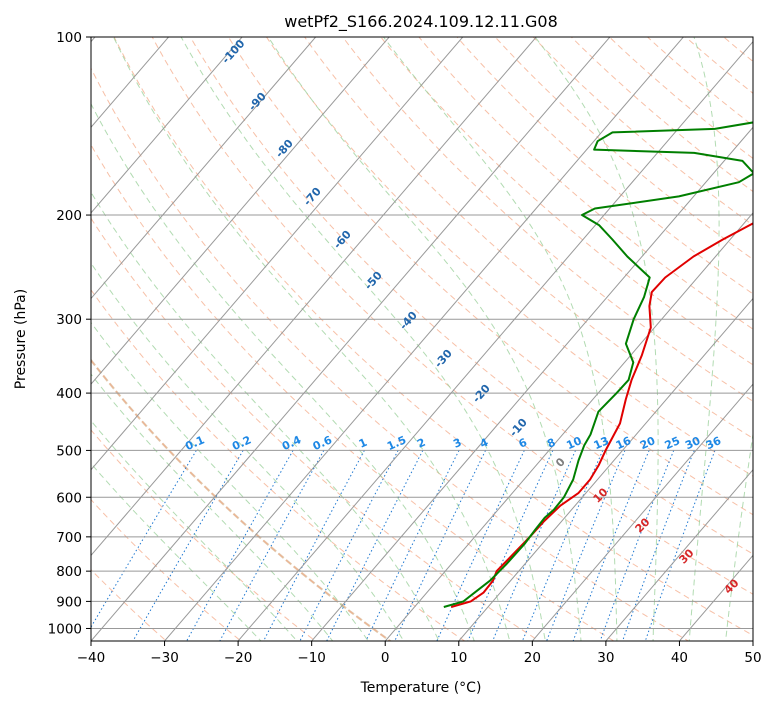 The width and height of the screenshot is (775, 708). I want to click on moist-adiabat-label: 30, so click(687, 556).